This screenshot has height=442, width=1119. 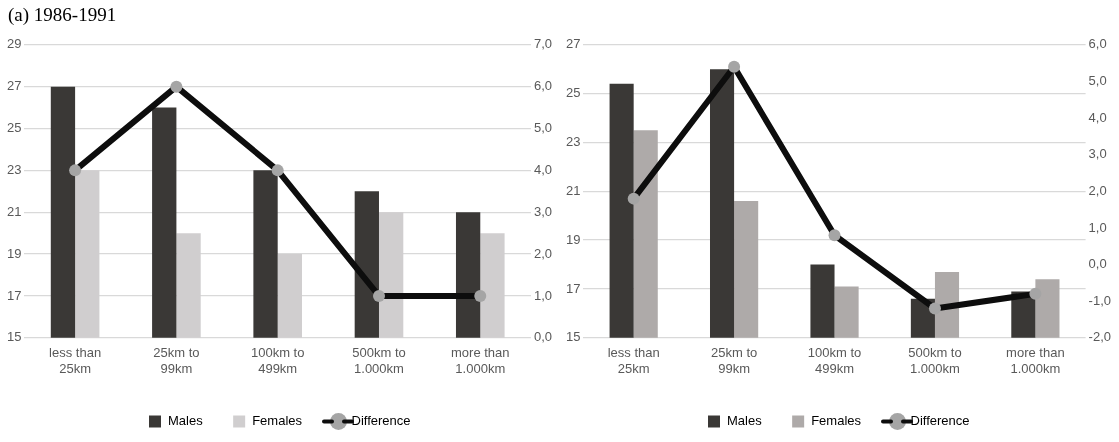 What do you see at coordinates (62, 15) in the screenshot?
I see `chart-title: (a) 1986-1991` at bounding box center [62, 15].